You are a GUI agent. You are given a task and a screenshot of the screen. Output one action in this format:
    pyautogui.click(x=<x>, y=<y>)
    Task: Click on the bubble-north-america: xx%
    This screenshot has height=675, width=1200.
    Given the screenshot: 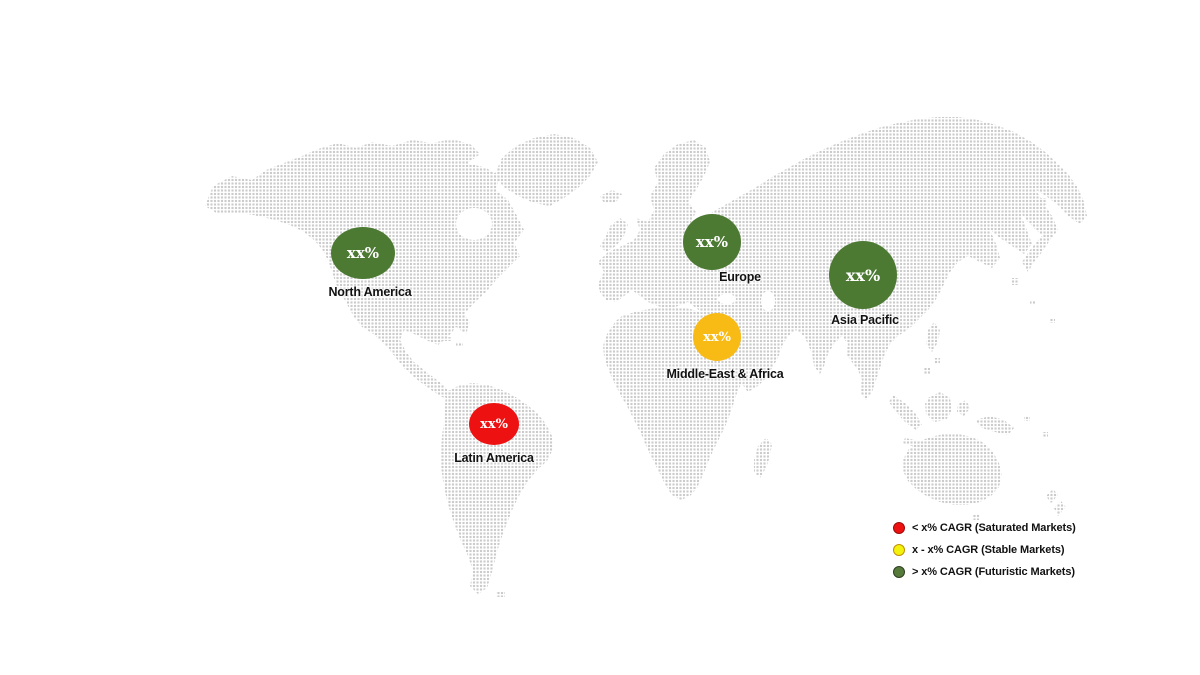 What is the action you would take?
    pyautogui.click(x=363, y=253)
    